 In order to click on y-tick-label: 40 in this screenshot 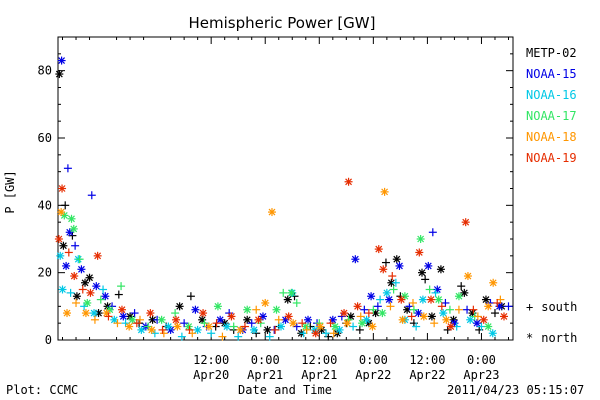, I will do `click(45, 205)`.